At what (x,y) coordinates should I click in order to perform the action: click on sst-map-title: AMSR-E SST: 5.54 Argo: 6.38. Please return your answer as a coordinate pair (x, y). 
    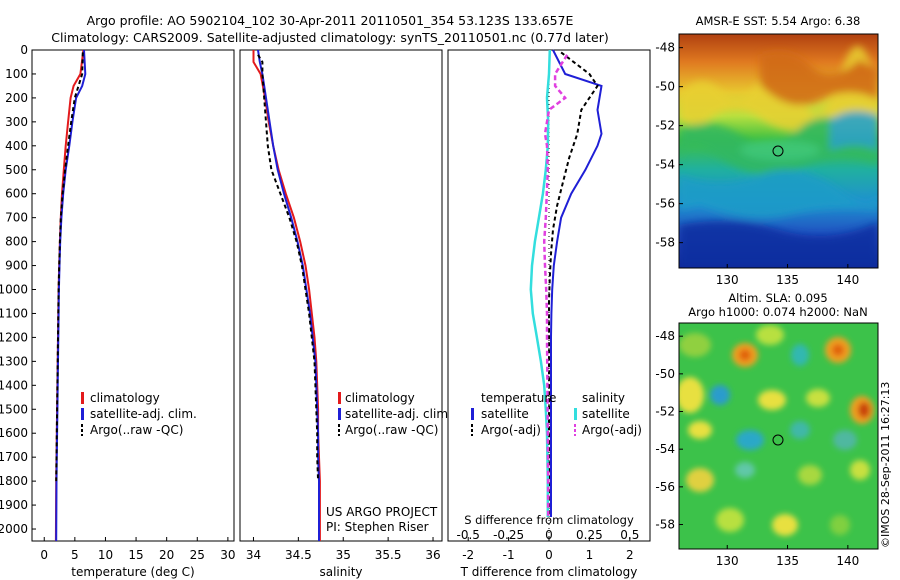
    Looking at the image, I should click on (778, 21).